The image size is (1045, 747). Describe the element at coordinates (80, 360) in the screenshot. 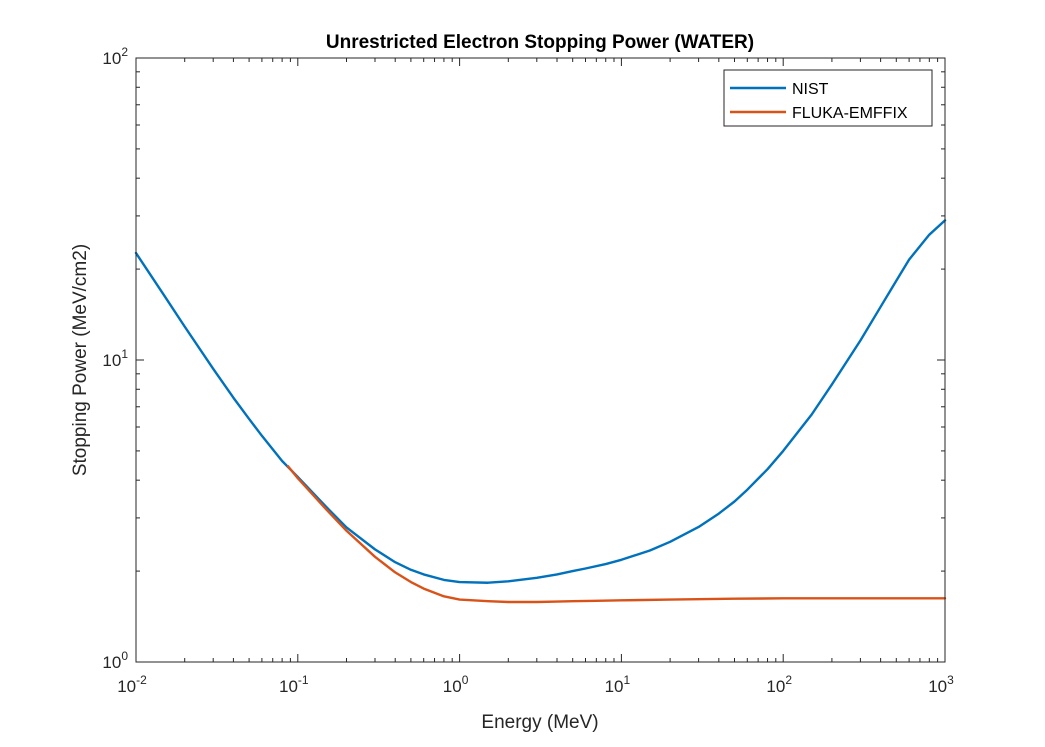

I see `y-axis-label: Stopping Power (MeV/cm2)` at that location.